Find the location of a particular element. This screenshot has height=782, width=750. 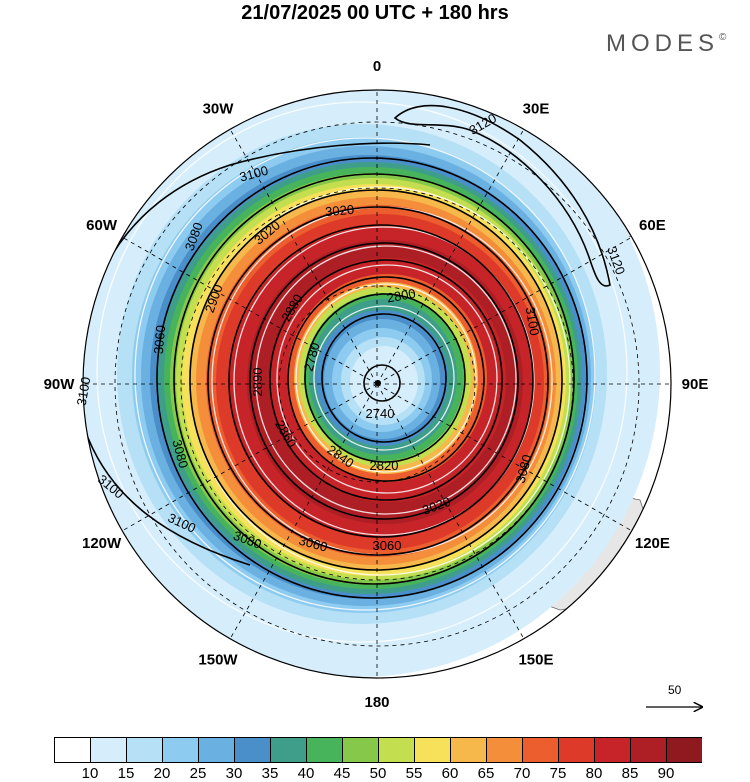

contour-label: 2820 is located at coordinates (384, 465).